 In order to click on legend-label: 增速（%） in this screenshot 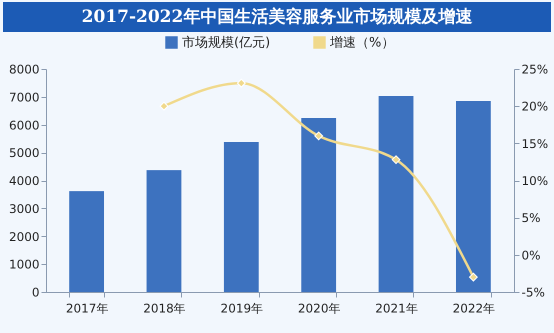, I will do `click(361, 43)`.